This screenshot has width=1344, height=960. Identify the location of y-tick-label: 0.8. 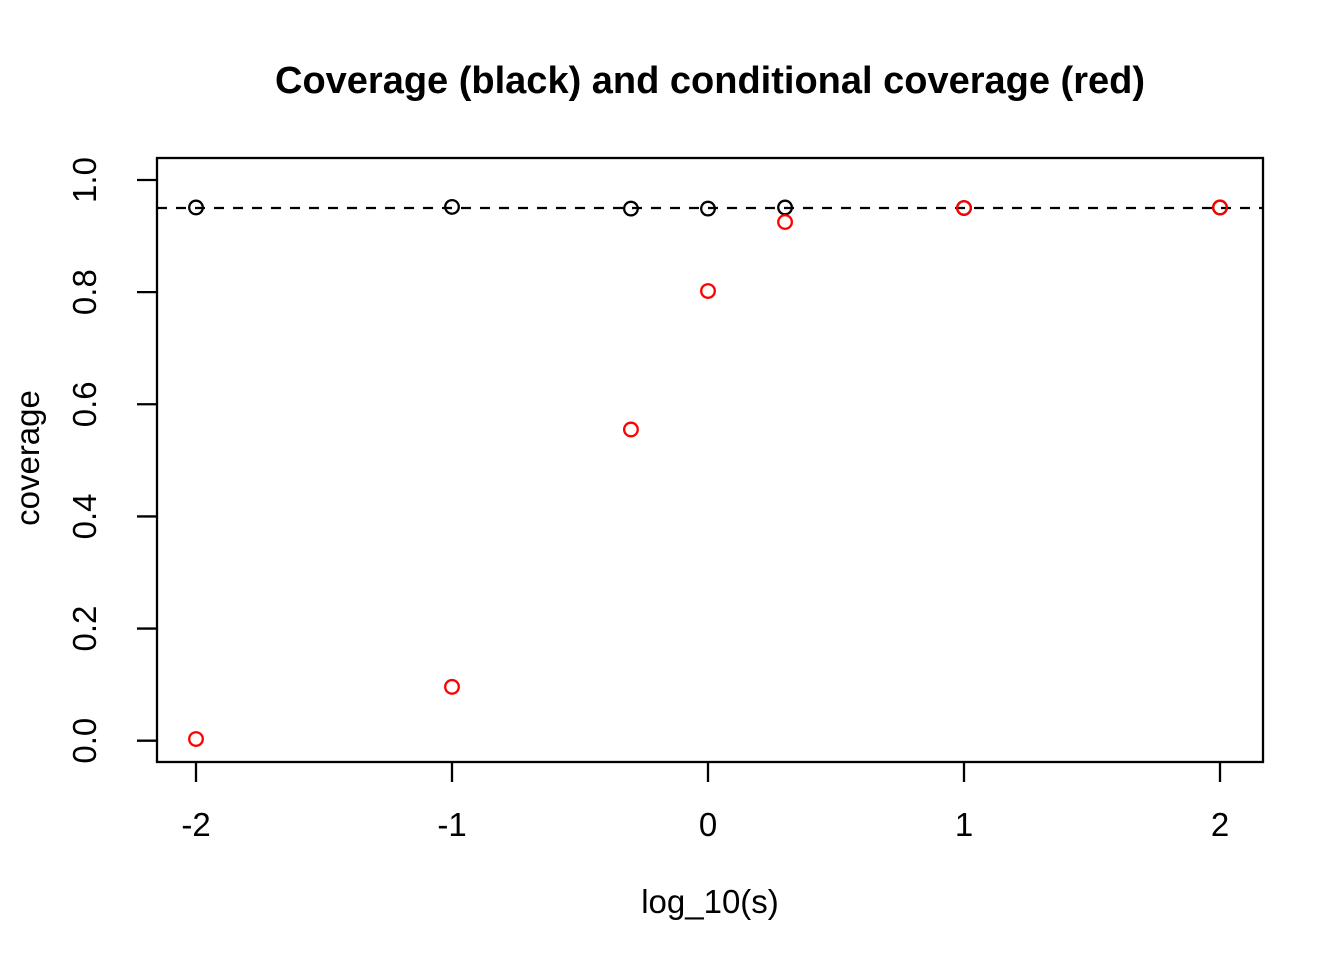
(84, 292).